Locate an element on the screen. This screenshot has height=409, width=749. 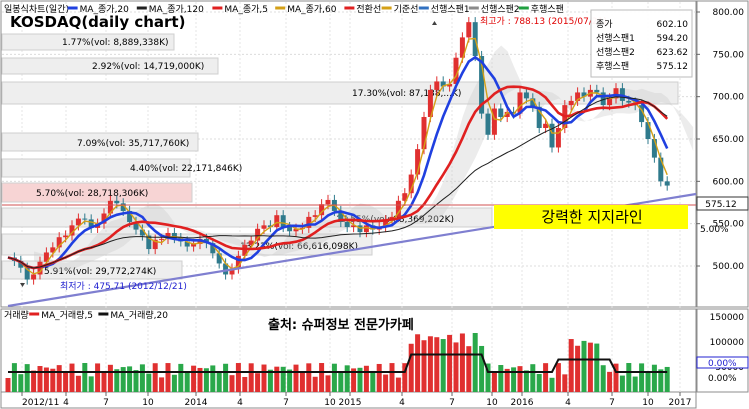
volume-profile-label-1: 2.92%(vol: 14,719,000K) is located at coordinates (148, 67).